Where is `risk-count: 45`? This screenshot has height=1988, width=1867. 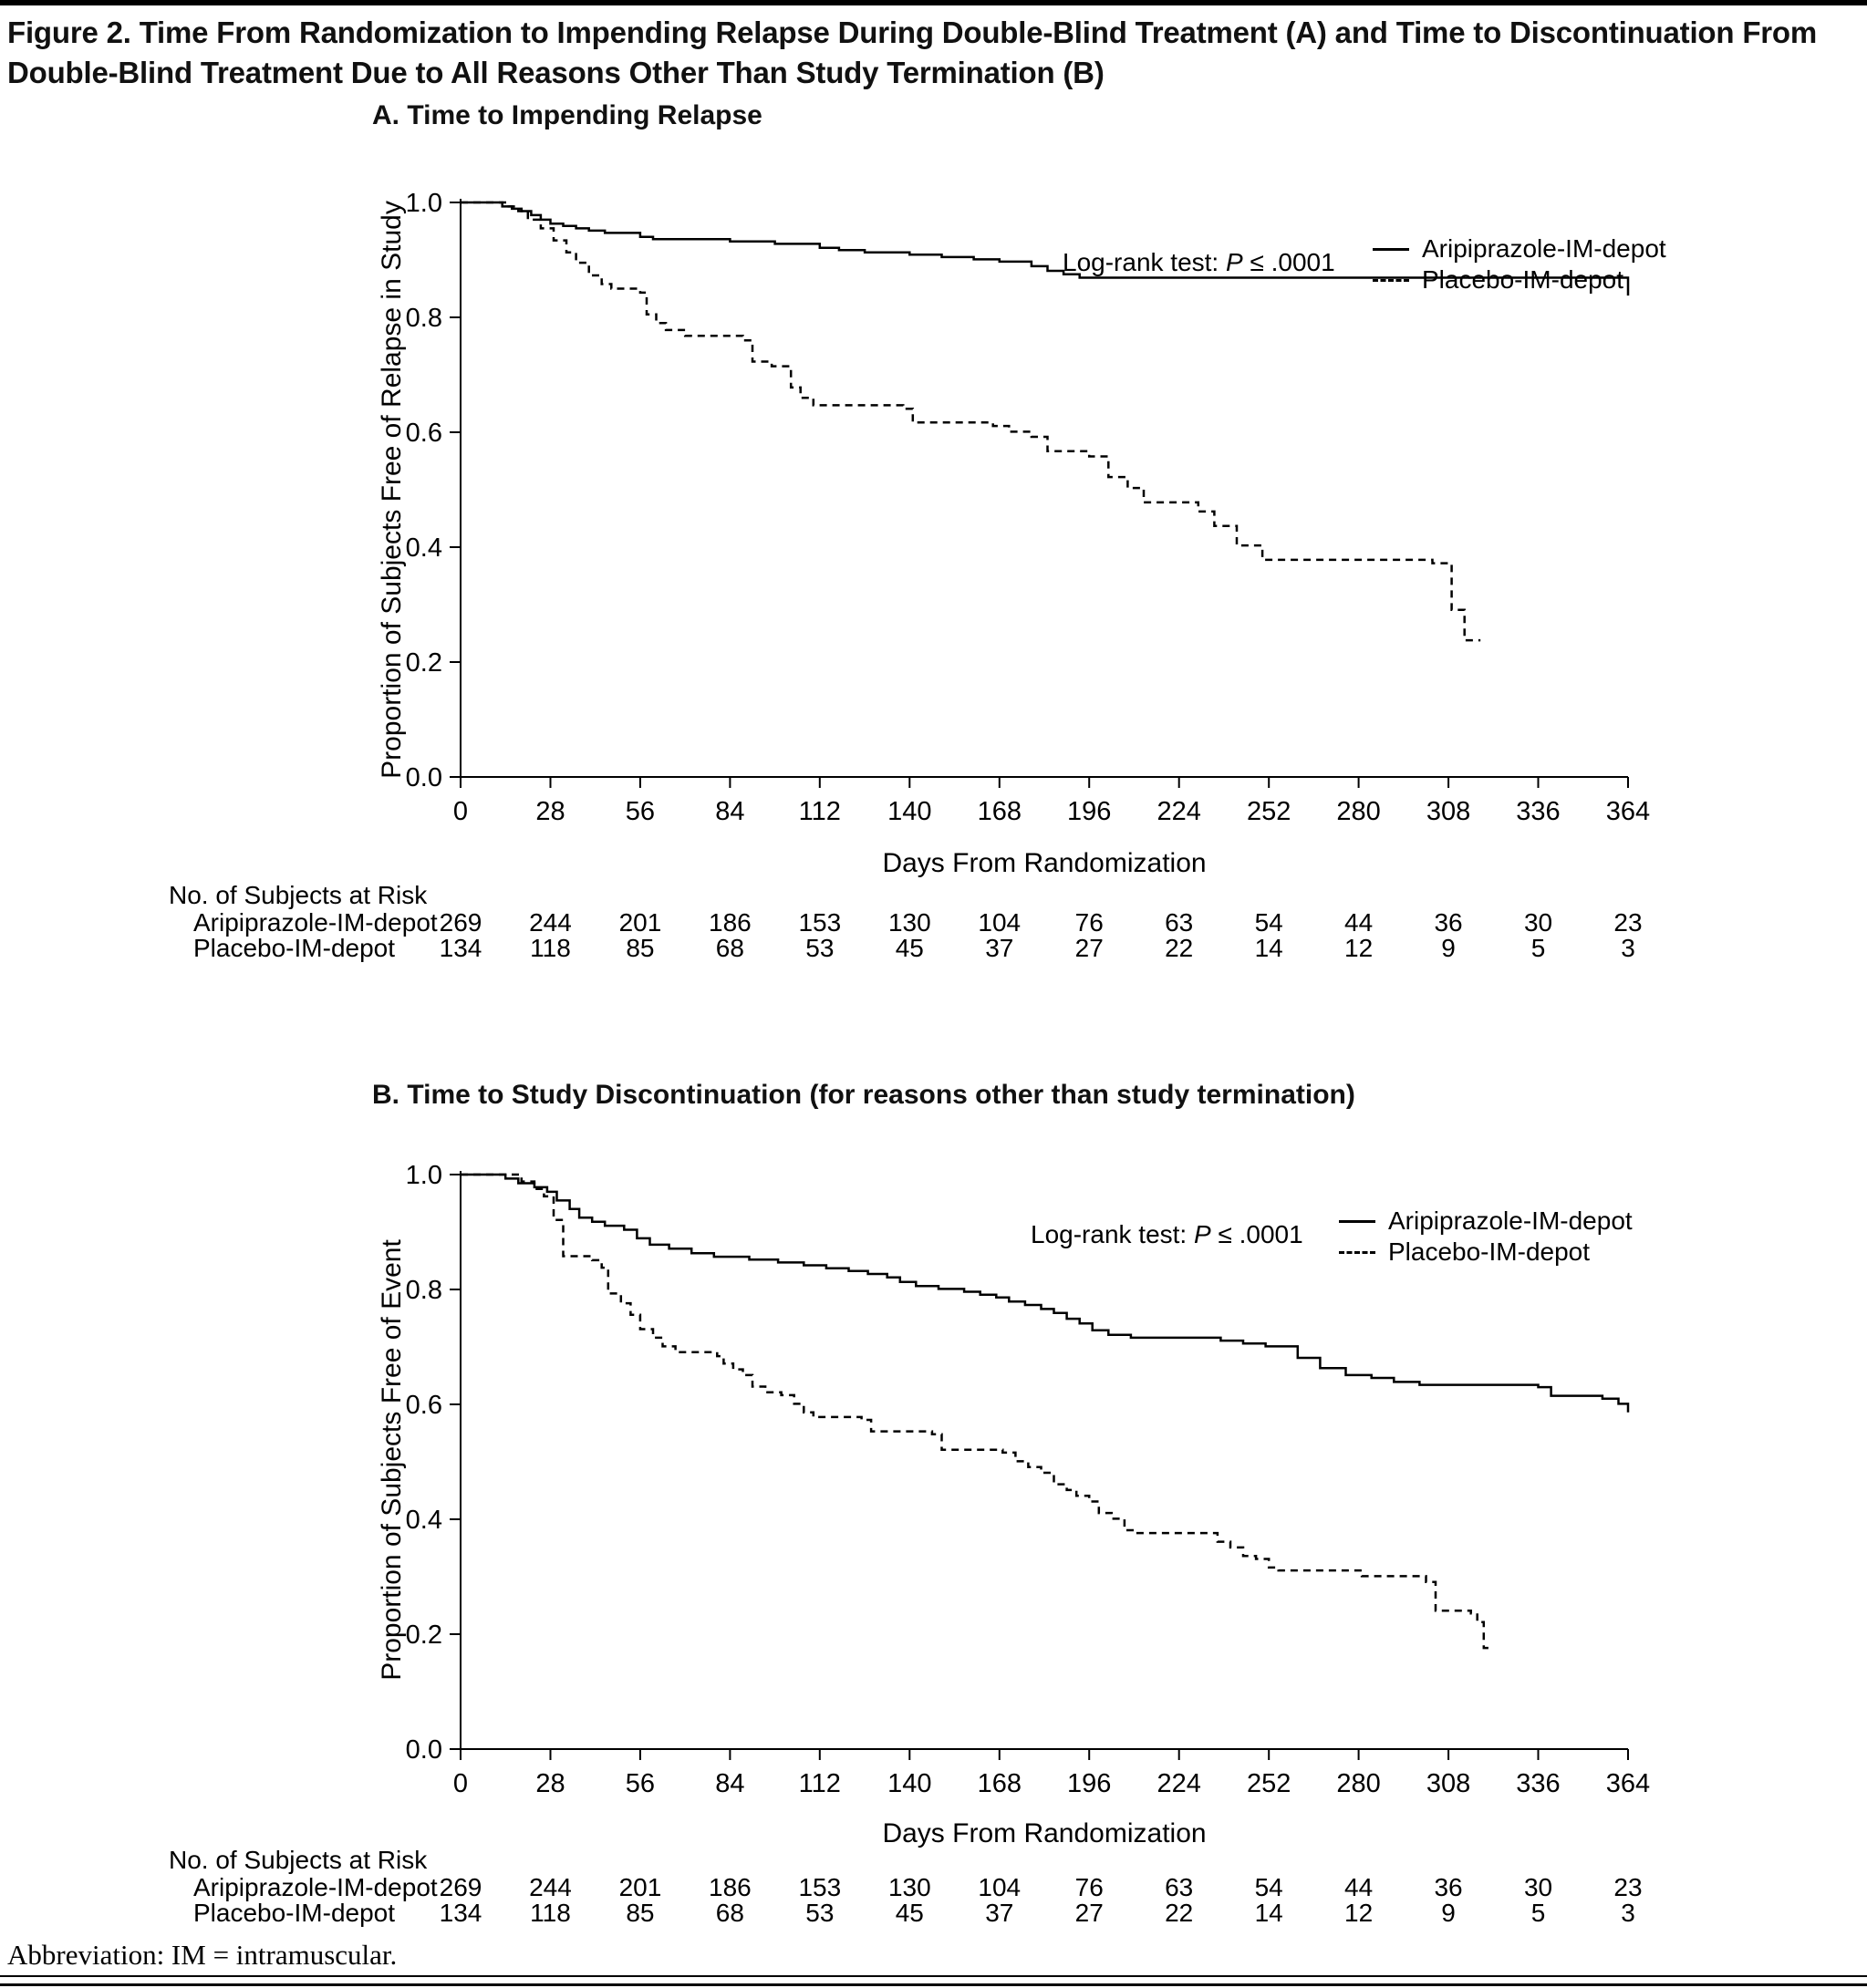 risk-count: 45 is located at coordinates (909, 948).